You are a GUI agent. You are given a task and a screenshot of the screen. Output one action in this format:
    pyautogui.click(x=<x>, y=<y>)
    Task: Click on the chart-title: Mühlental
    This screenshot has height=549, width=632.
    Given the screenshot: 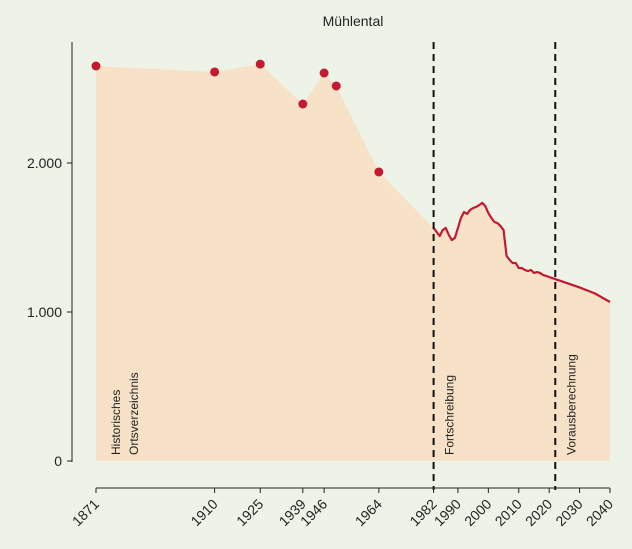 What is the action you would take?
    pyautogui.click(x=353, y=21)
    